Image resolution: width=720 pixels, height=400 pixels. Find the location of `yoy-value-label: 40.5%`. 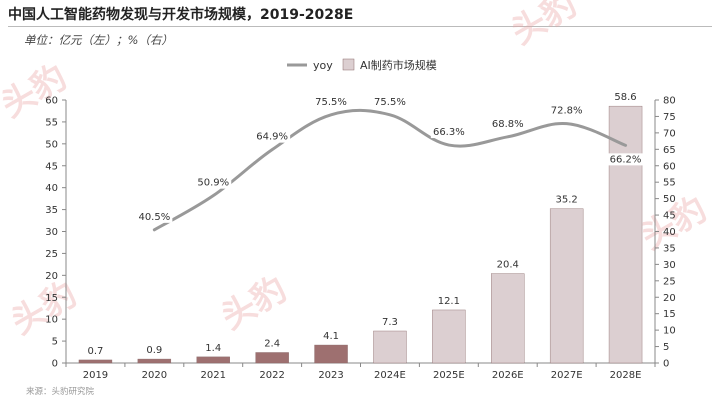

yoy-value-label: 40.5% is located at coordinates (154, 217).